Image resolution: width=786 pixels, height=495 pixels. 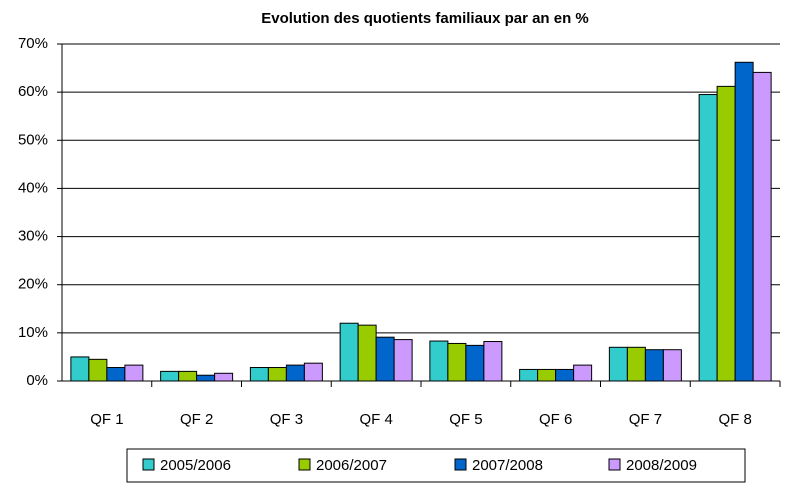 I want to click on y-tick-label: 50%, so click(x=33, y=139).